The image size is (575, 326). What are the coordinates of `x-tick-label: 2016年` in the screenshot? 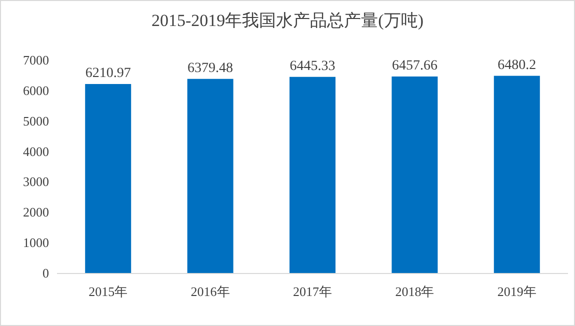 It's located at (210, 291).